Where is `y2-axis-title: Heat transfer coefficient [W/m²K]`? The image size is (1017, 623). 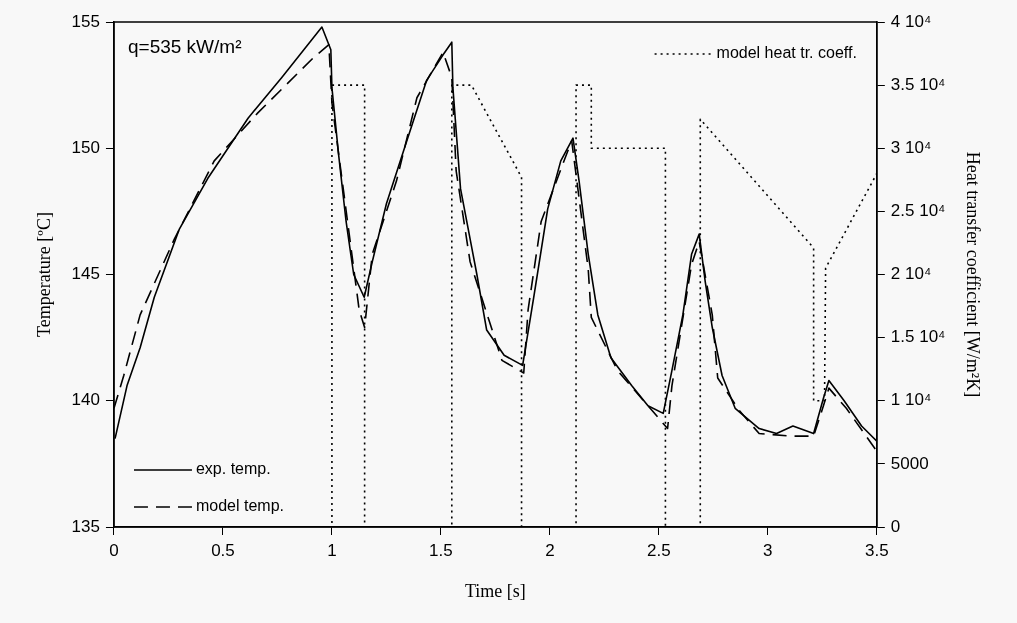 y2-axis-title: Heat transfer coefficient [W/m²K] is located at coordinates (973, 274).